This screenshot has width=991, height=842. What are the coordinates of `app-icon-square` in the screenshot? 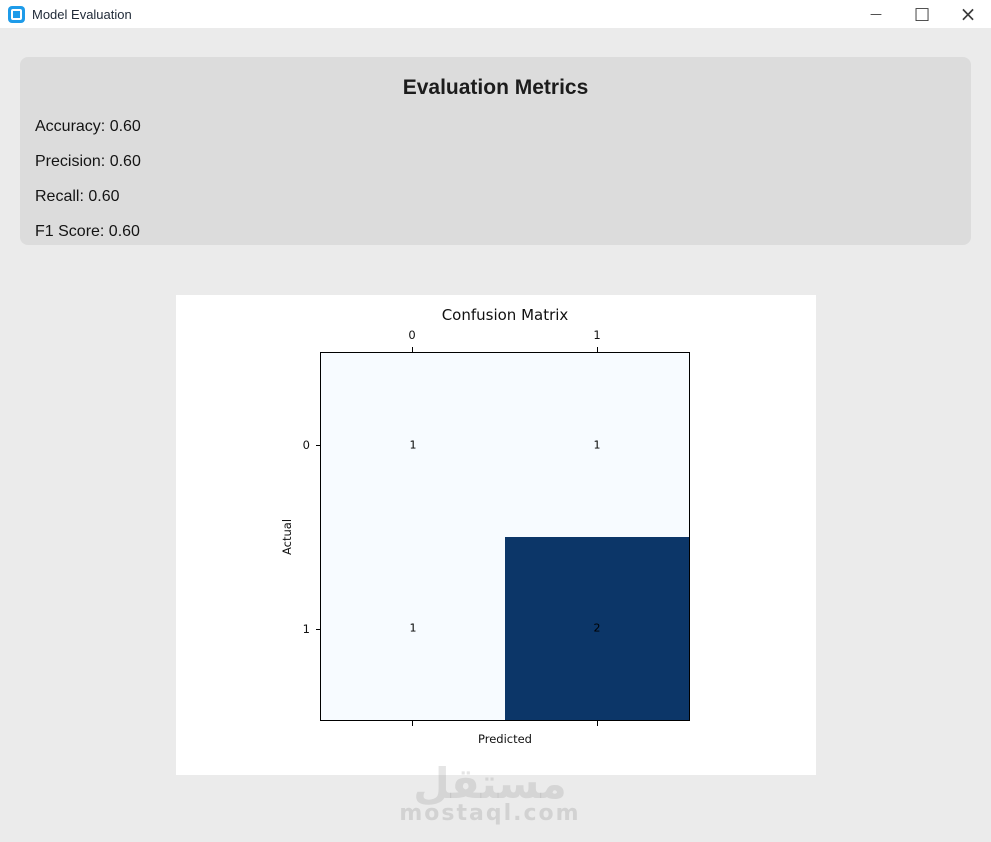 It's located at (16, 14).